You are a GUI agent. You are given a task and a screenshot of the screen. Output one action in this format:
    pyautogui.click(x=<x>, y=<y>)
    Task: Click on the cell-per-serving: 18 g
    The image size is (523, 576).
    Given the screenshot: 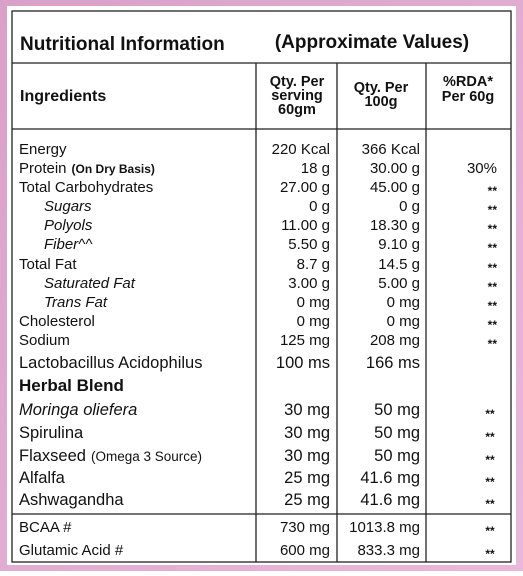 What is the action you would take?
    pyautogui.click(x=315, y=168)
    